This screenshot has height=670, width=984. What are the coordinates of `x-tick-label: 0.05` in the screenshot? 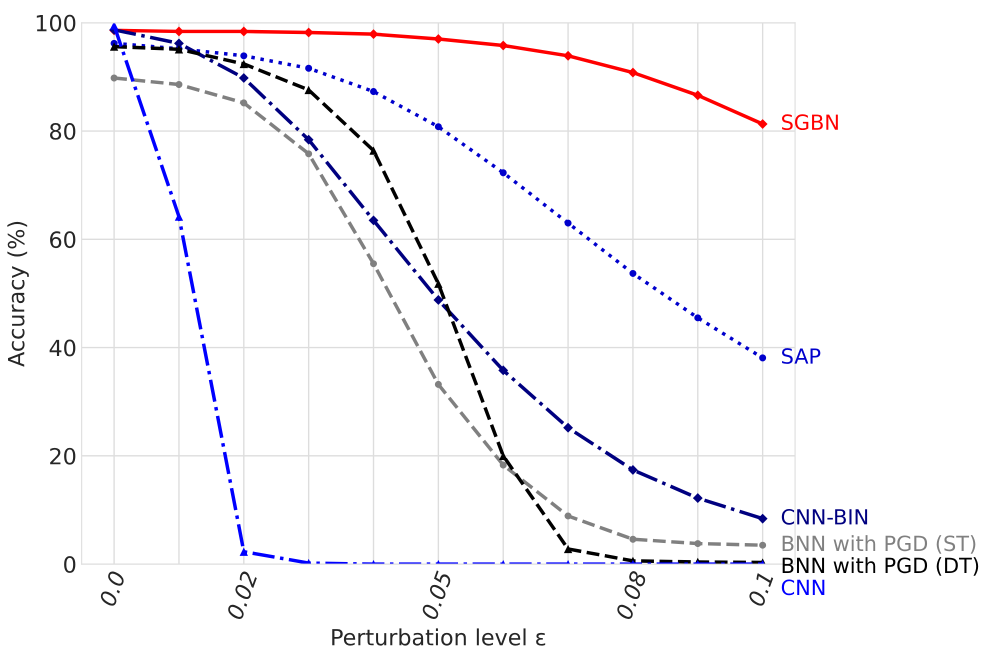 It's located at (436, 595).